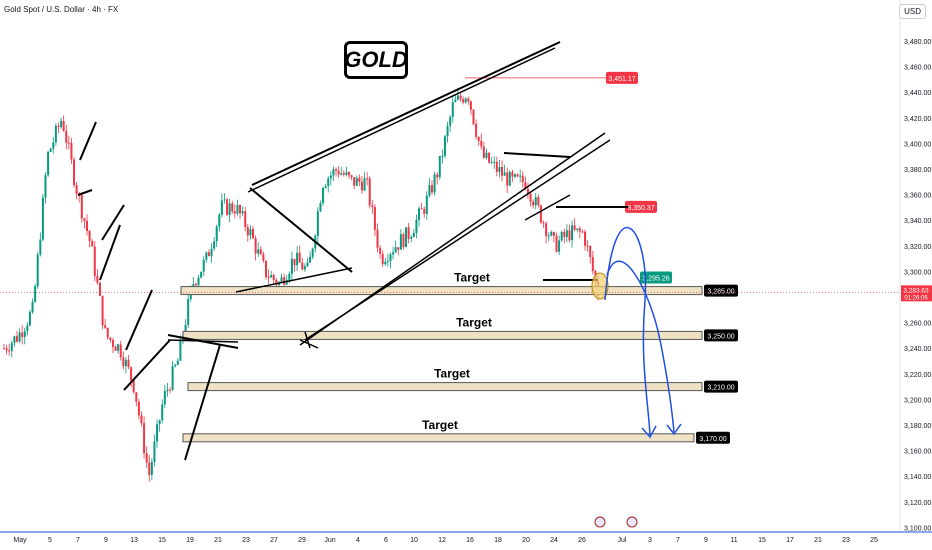 The image size is (932, 550). Describe the element at coordinates (386, 540) in the screenshot. I see `x-tick-label: 6` at that location.